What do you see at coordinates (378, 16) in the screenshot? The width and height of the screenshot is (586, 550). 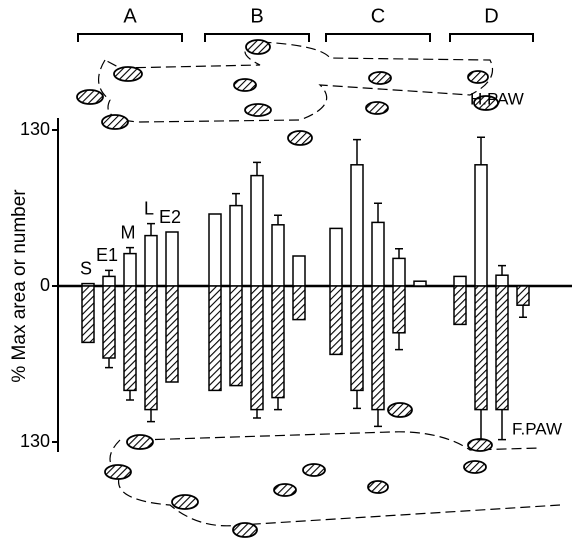 I see `group-label: C` at bounding box center [378, 16].